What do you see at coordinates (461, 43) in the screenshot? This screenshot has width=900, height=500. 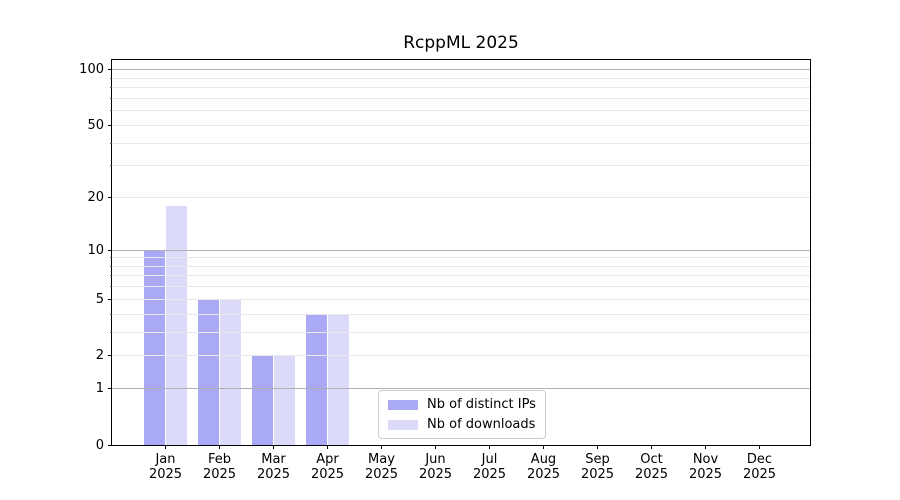 I see `chart-title: RcppML 2025` at bounding box center [461, 43].